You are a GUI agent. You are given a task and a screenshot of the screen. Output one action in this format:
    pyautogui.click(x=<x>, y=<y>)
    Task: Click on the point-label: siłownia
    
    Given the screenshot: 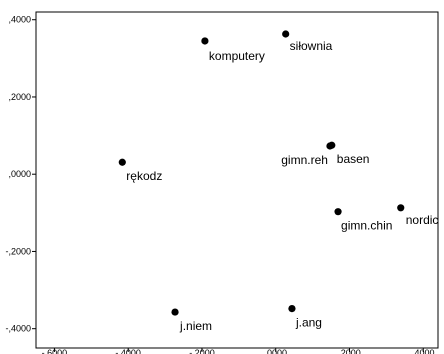 What is the action you would take?
    pyautogui.click(x=311, y=46)
    